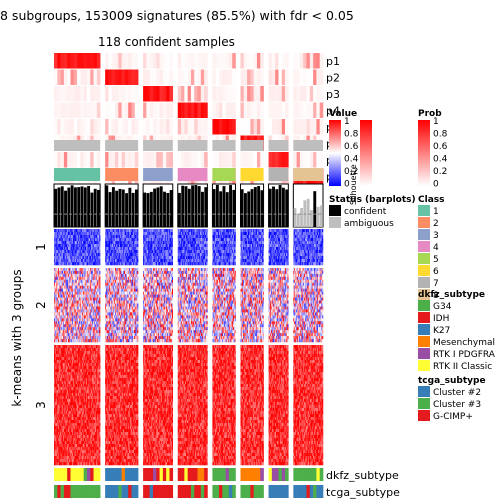 The height and width of the screenshot is (504, 504). Describe the element at coordinates (333, 61) in the screenshot. I see `prob-row-label: p1` at that location.